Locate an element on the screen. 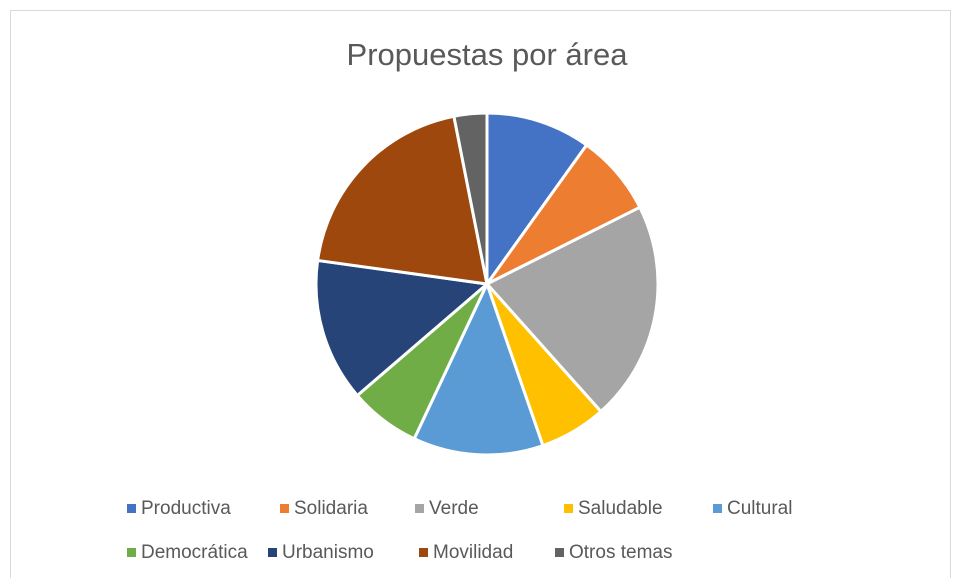 This screenshot has width=955, height=578. legend-label: Saludable is located at coordinates (620, 508).